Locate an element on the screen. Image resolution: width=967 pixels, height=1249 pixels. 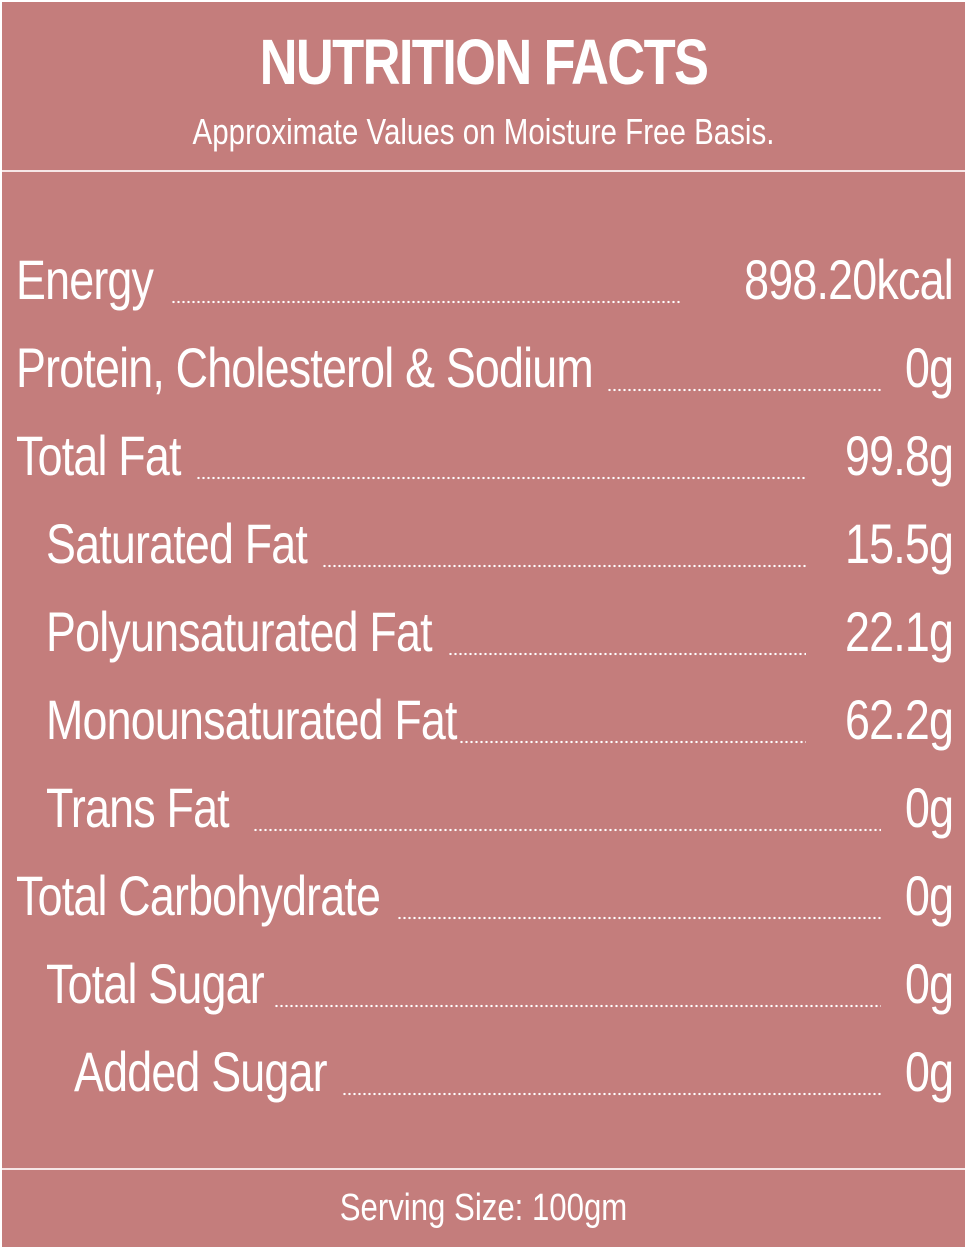
nutrient-label: Polyunsaturated Fat is located at coordinates (239, 631).